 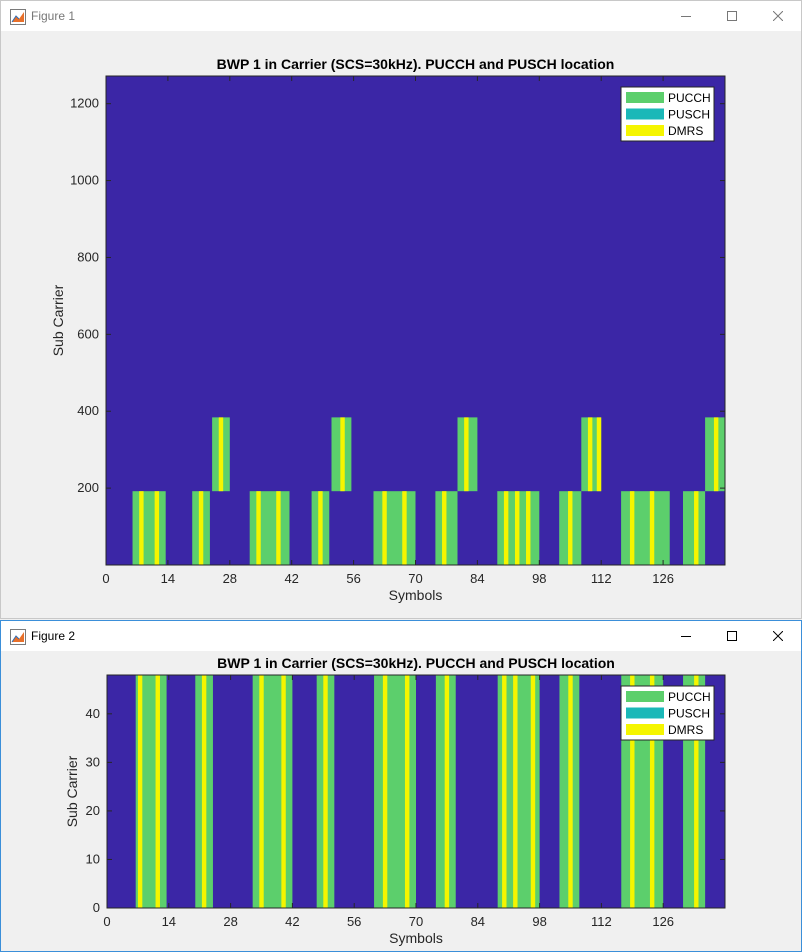 I want to click on x-axis-label: Symbols, so click(x=416, y=938).